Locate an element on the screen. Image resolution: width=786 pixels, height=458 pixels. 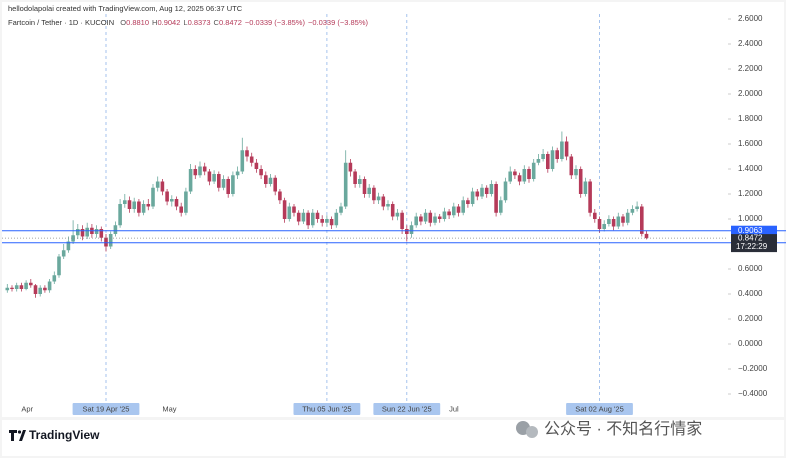
x-tick-label: Sat 02 Aug '25 is located at coordinates (599, 408).